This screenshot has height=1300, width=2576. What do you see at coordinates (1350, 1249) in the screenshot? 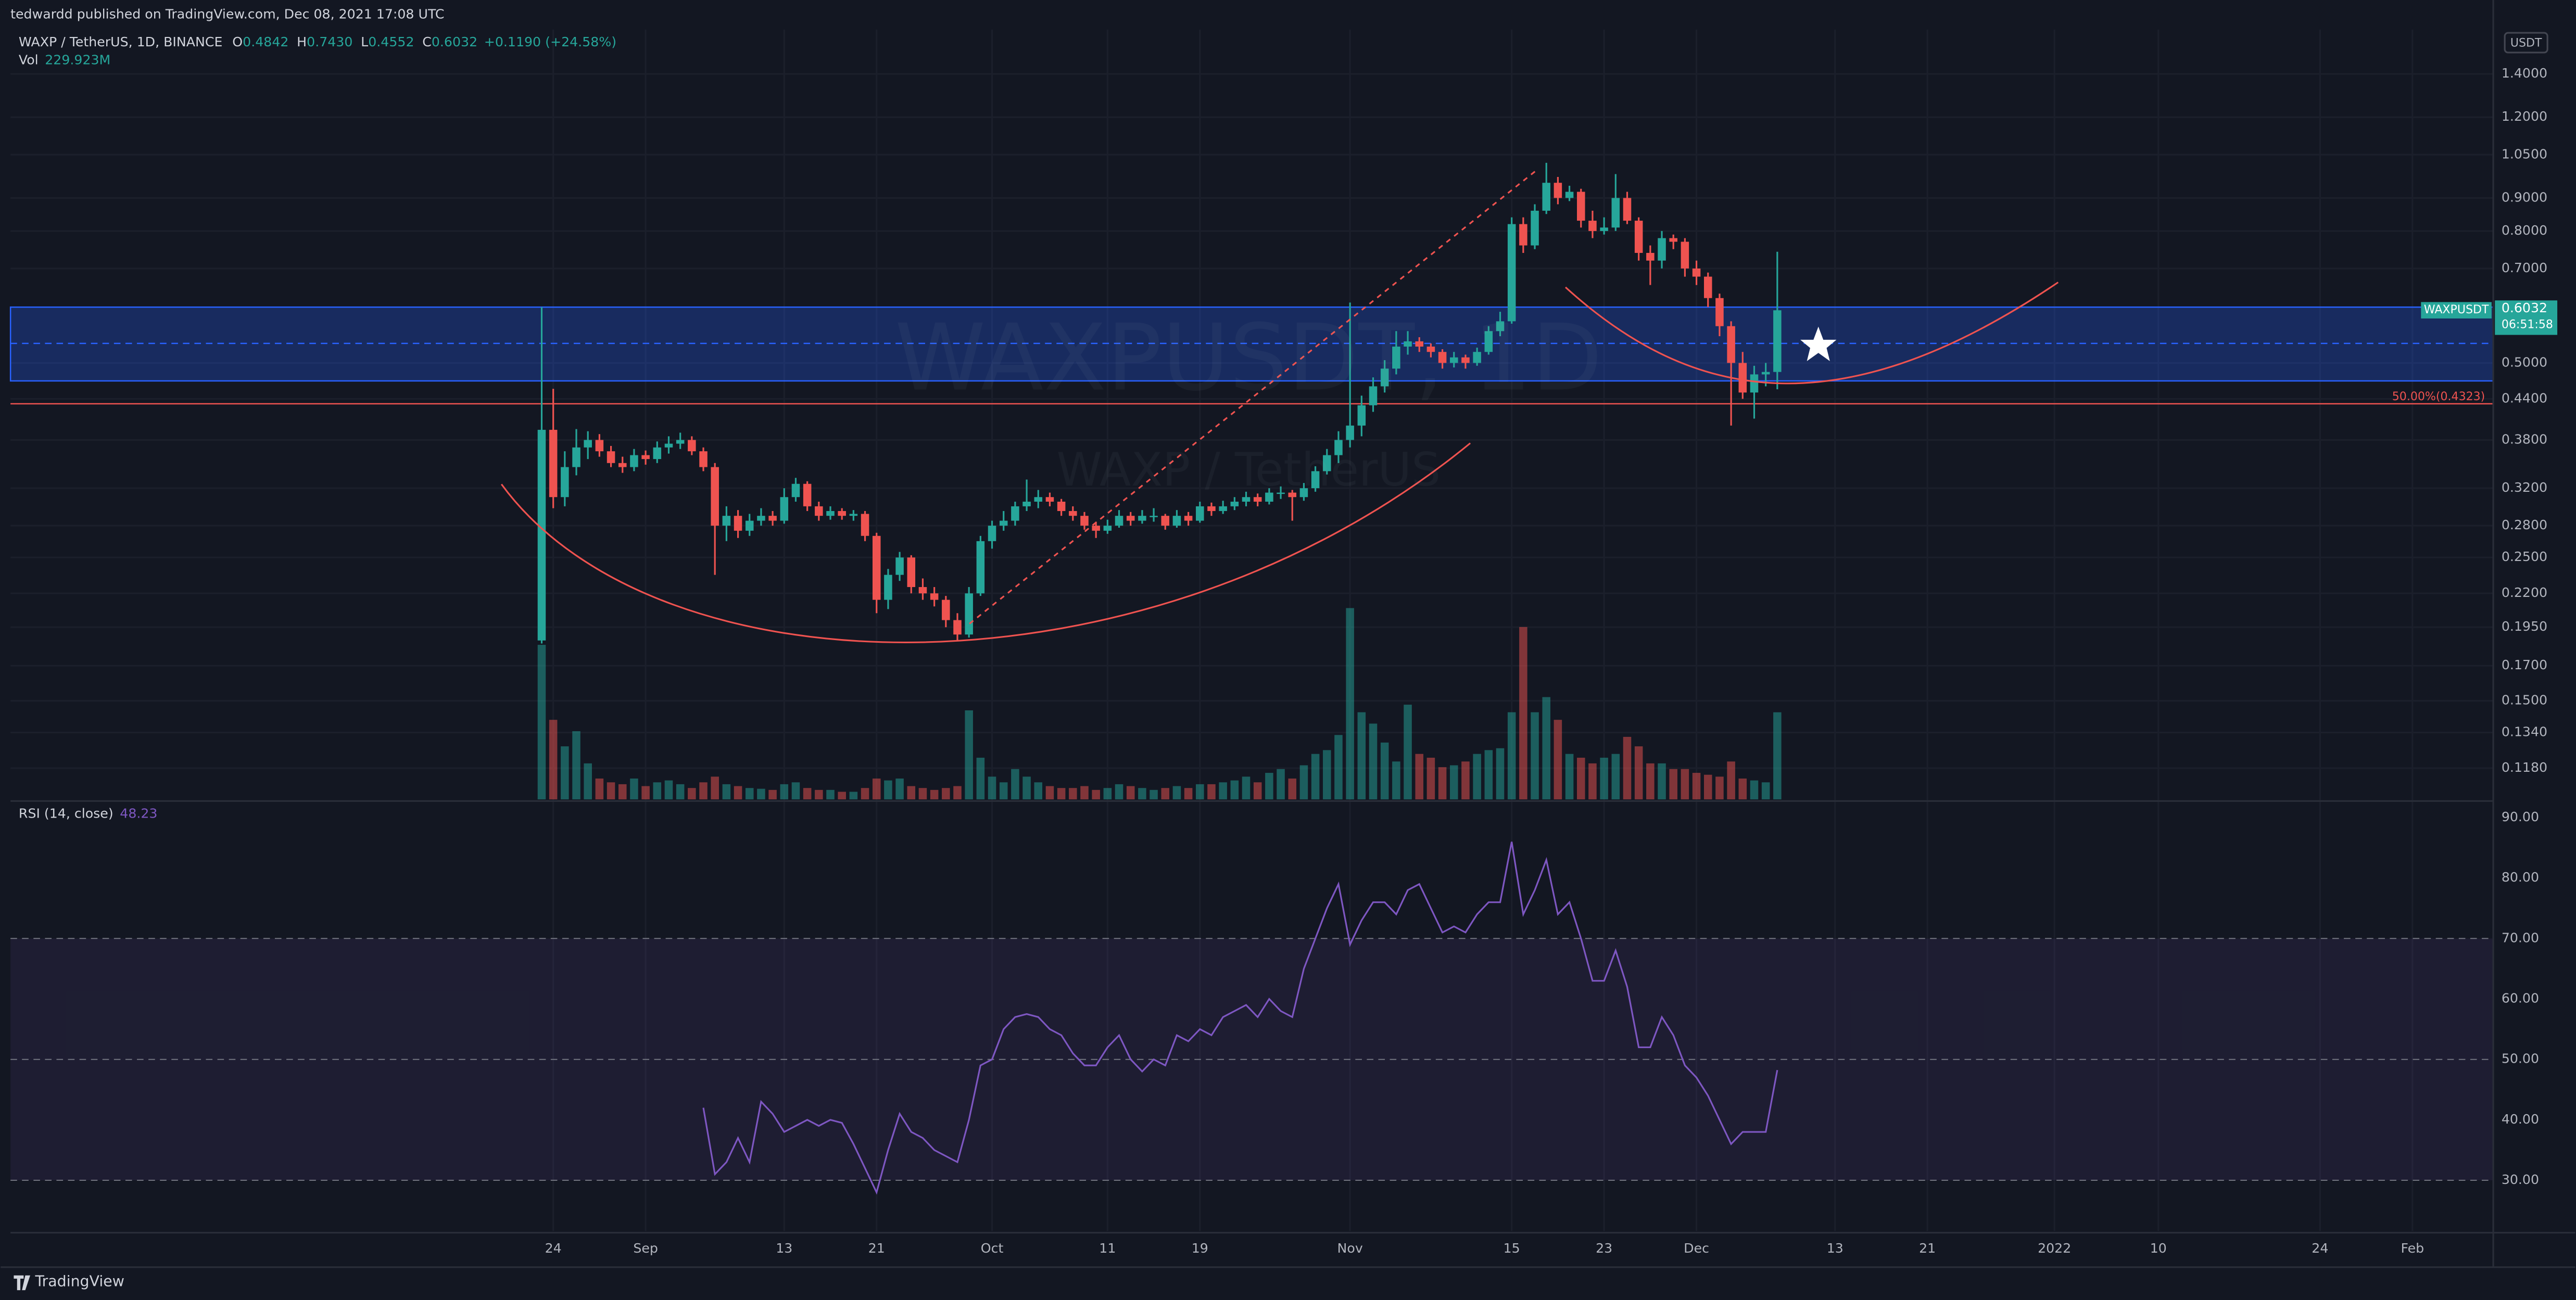
I see `x-tick-label: Nov` at bounding box center [1350, 1249].